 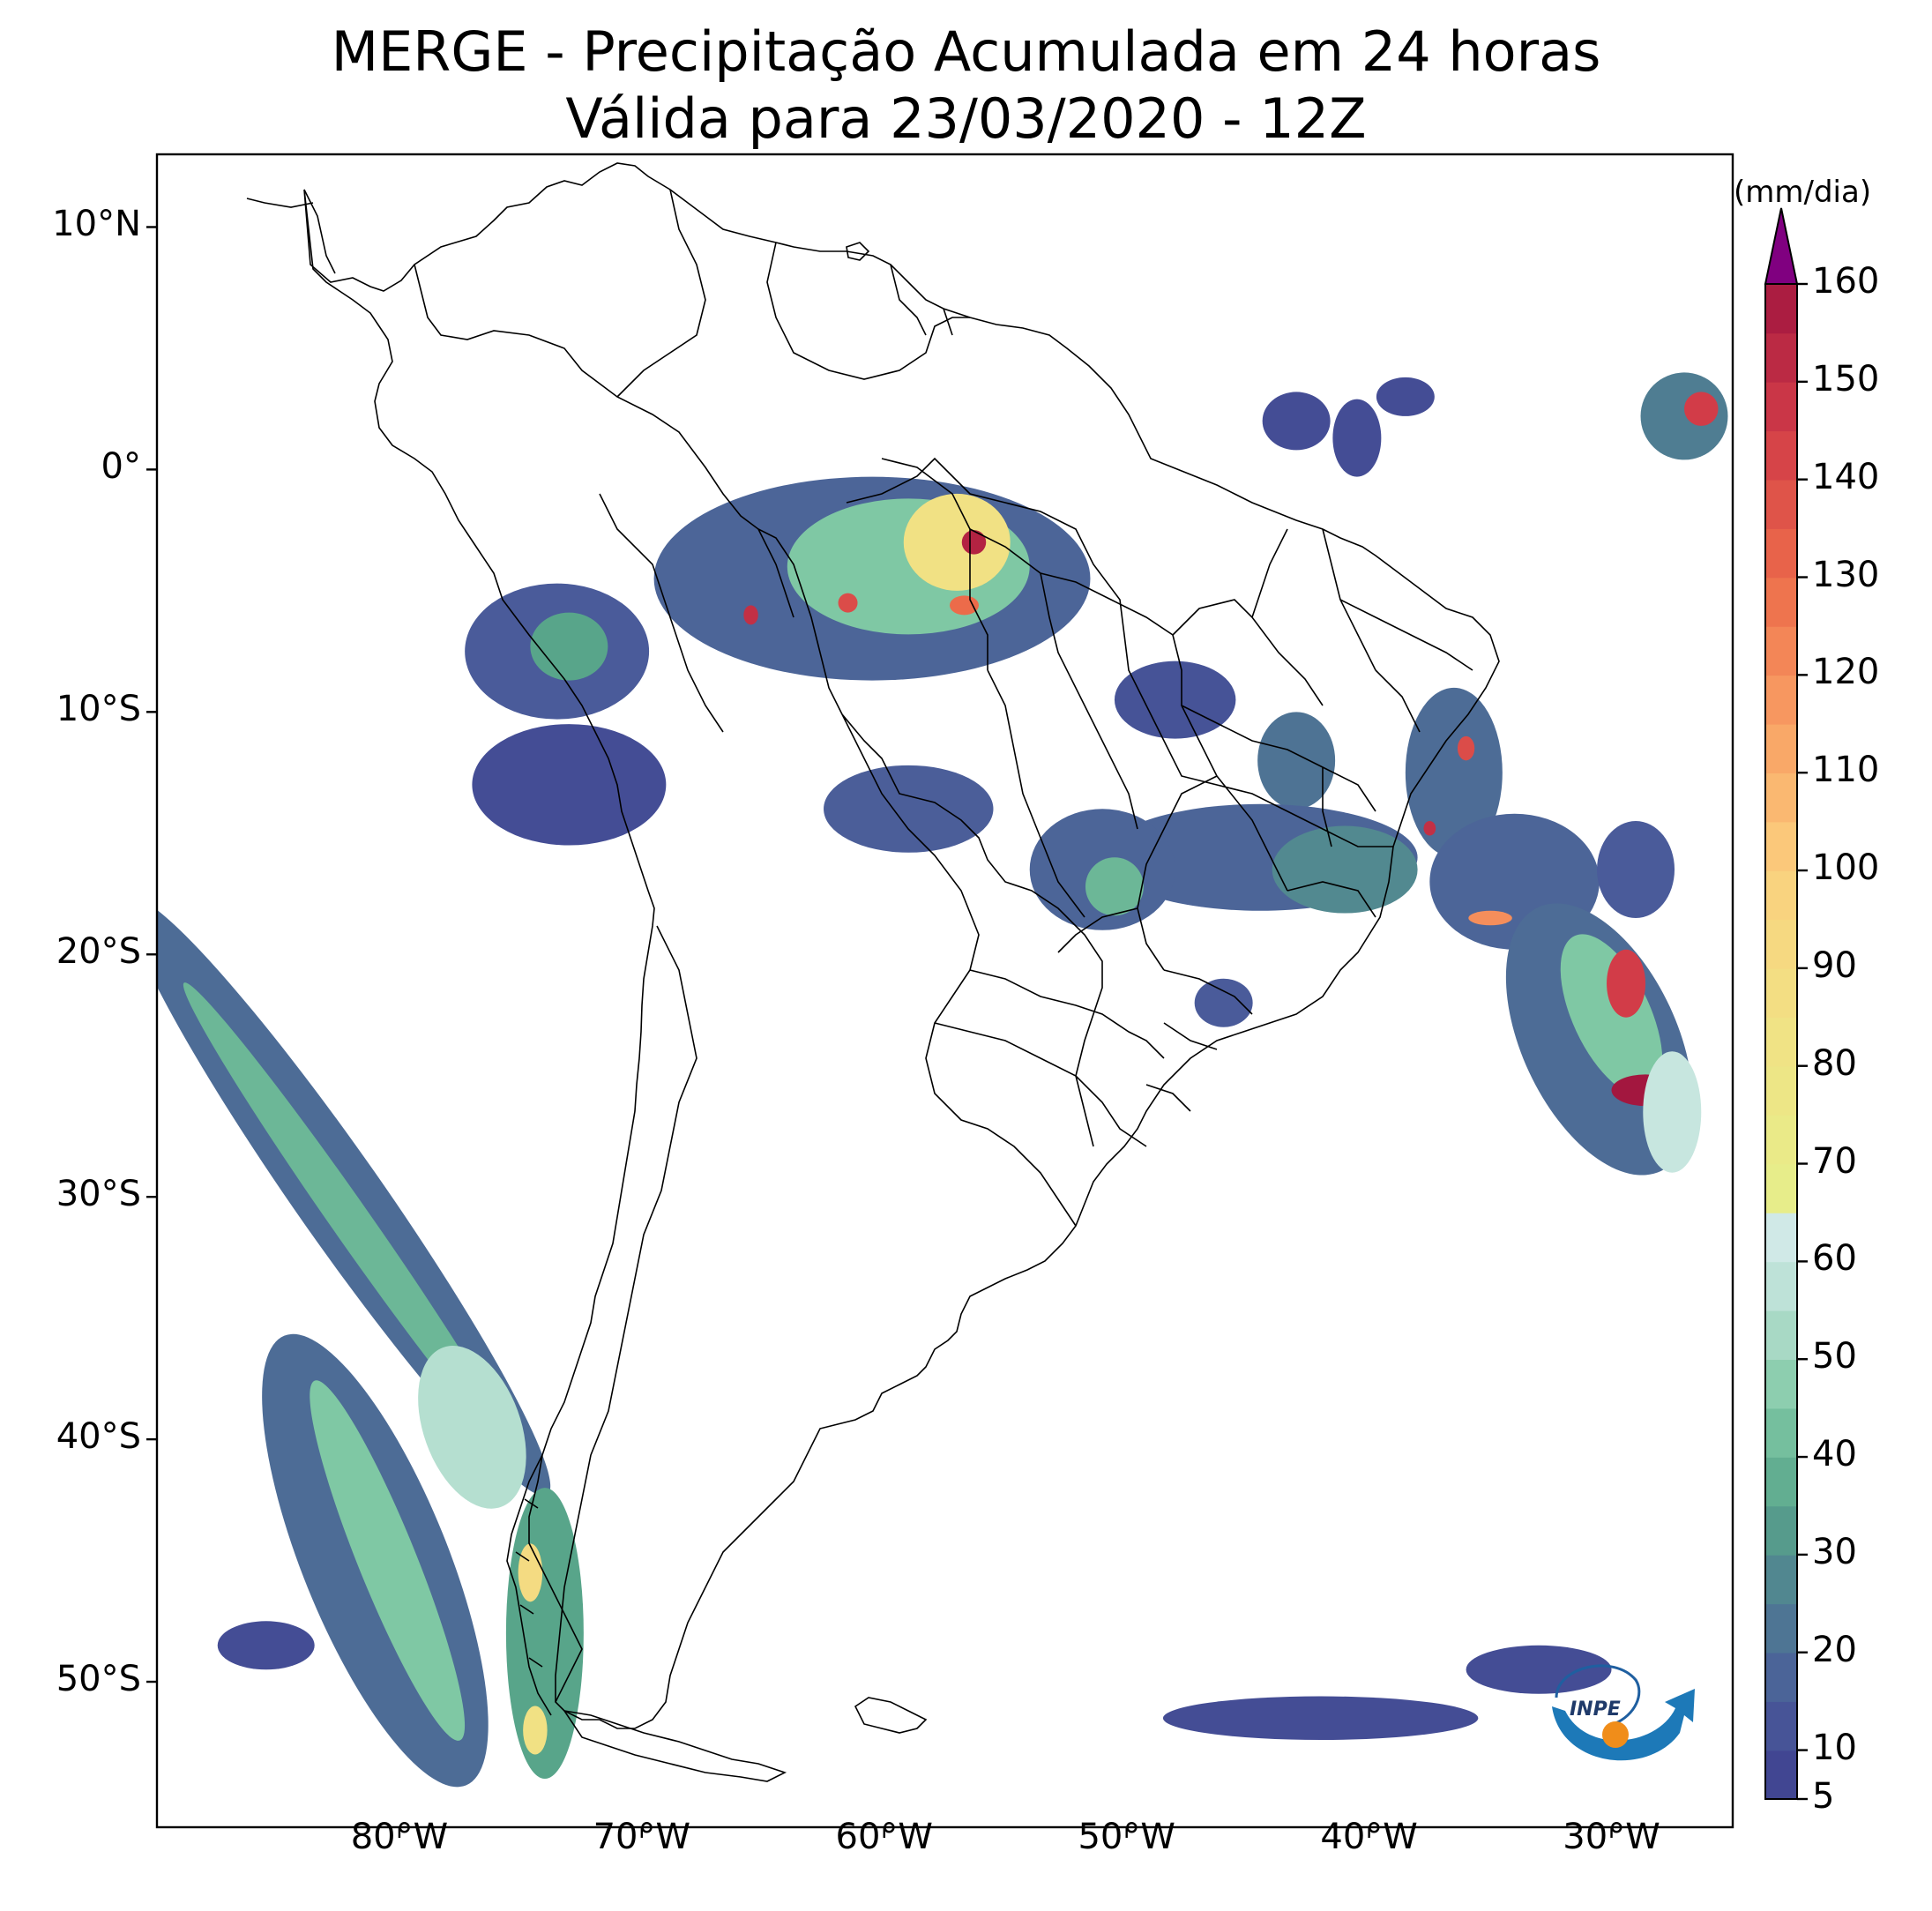 I want to click on lon-tick-label: 50°W, so click(x=1126, y=1837).